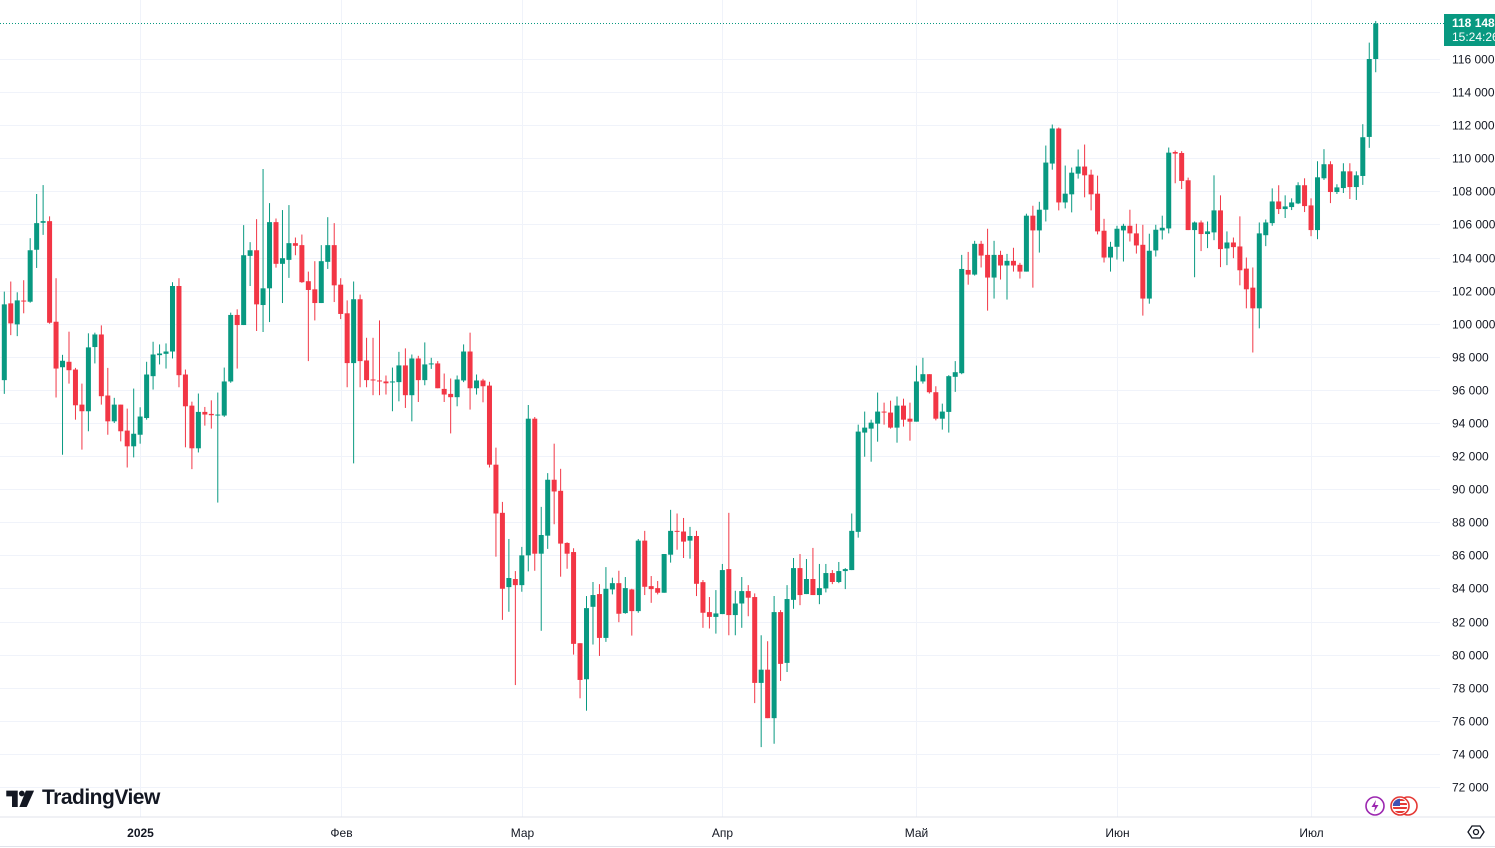 This screenshot has height=848, width=1495. What do you see at coordinates (1375, 808) in the screenshot?
I see `lightning-icon` at bounding box center [1375, 808].